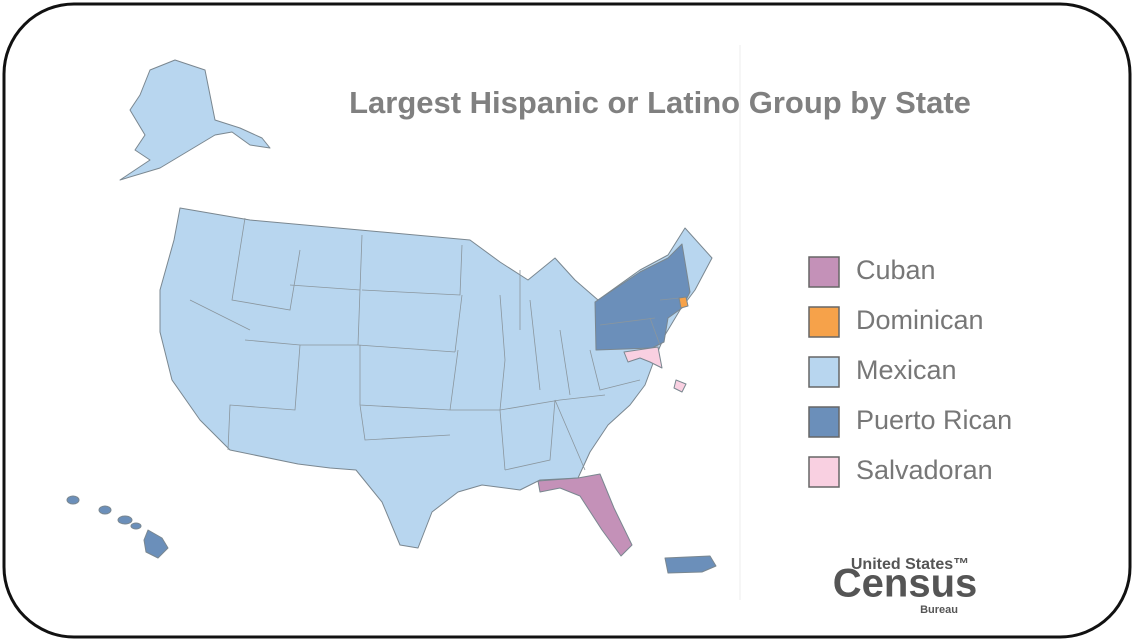 The height and width of the screenshot is (641, 1134). What do you see at coordinates (680, 386) in the screenshot?
I see `delaware` at bounding box center [680, 386].